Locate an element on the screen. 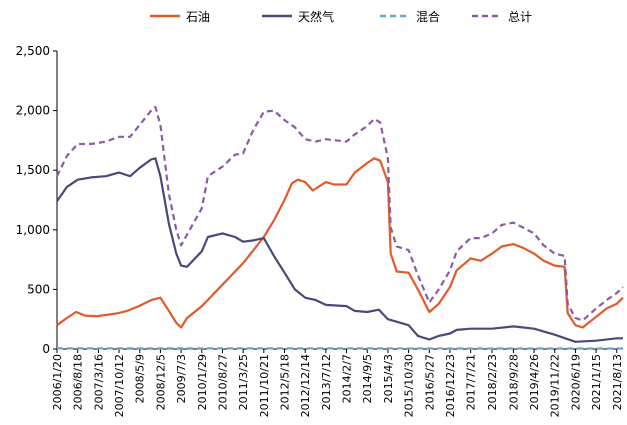  x-tick-label-2008-5-9: 2008/5/9 is located at coordinates (140, 378).